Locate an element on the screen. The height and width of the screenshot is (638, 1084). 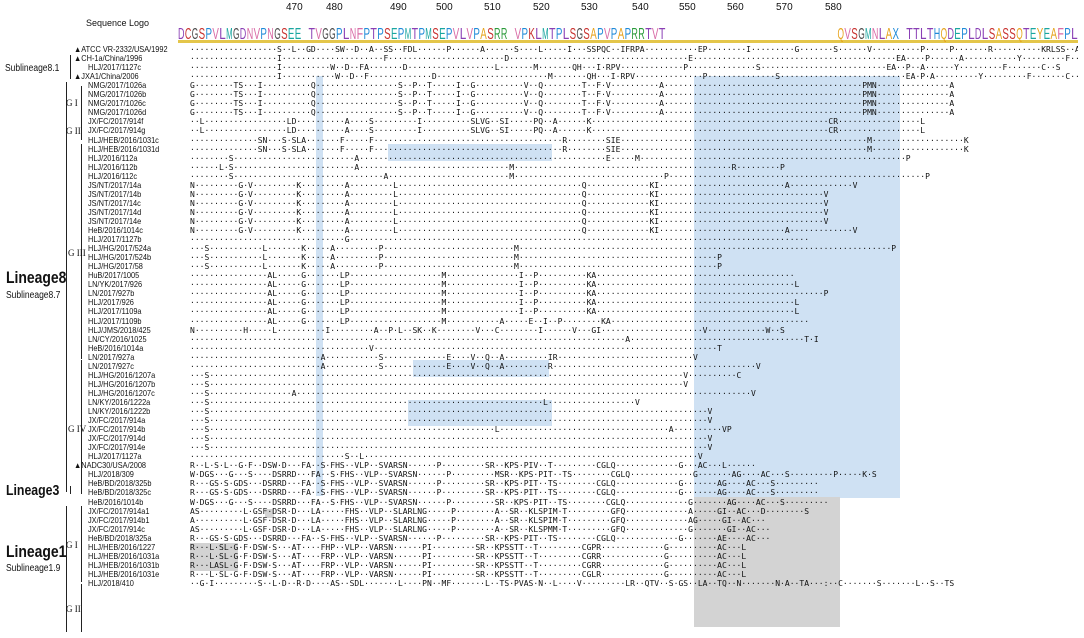
sequence-name-text: HLJ/HG/2016/1207b is located at coordinates (122, 384).